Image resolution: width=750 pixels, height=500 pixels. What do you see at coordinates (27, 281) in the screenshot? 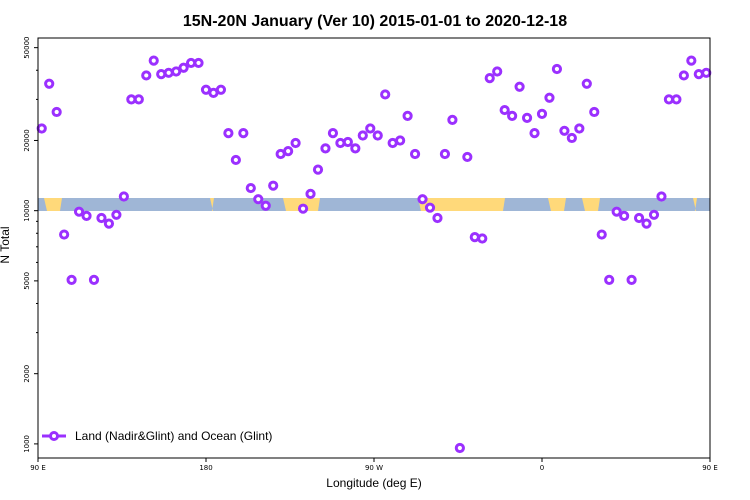
I see `y-tick-label: 5000` at bounding box center [27, 281].